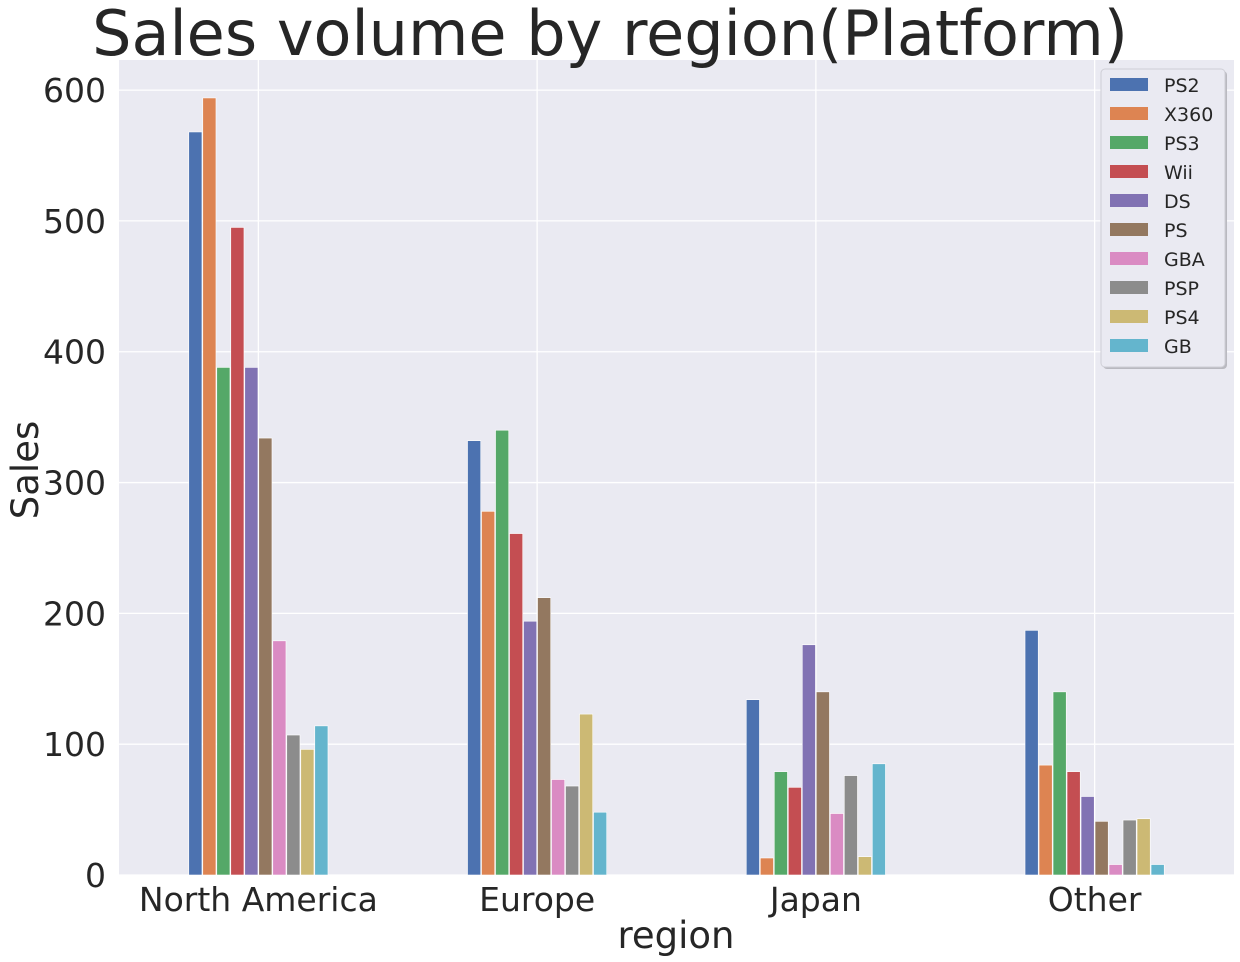 Image resolution: width=1240 pixels, height=962 pixels. What do you see at coordinates (836, 844) in the screenshot?
I see `bar-gba-japan` at bounding box center [836, 844].